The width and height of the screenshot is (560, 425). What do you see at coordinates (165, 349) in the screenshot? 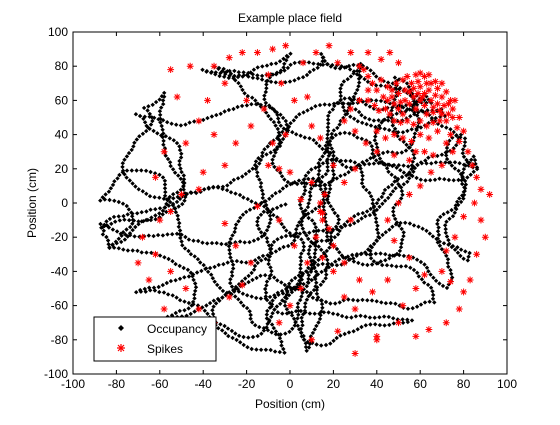
I see `legend-label-spikes: Spikes` at bounding box center [165, 349].